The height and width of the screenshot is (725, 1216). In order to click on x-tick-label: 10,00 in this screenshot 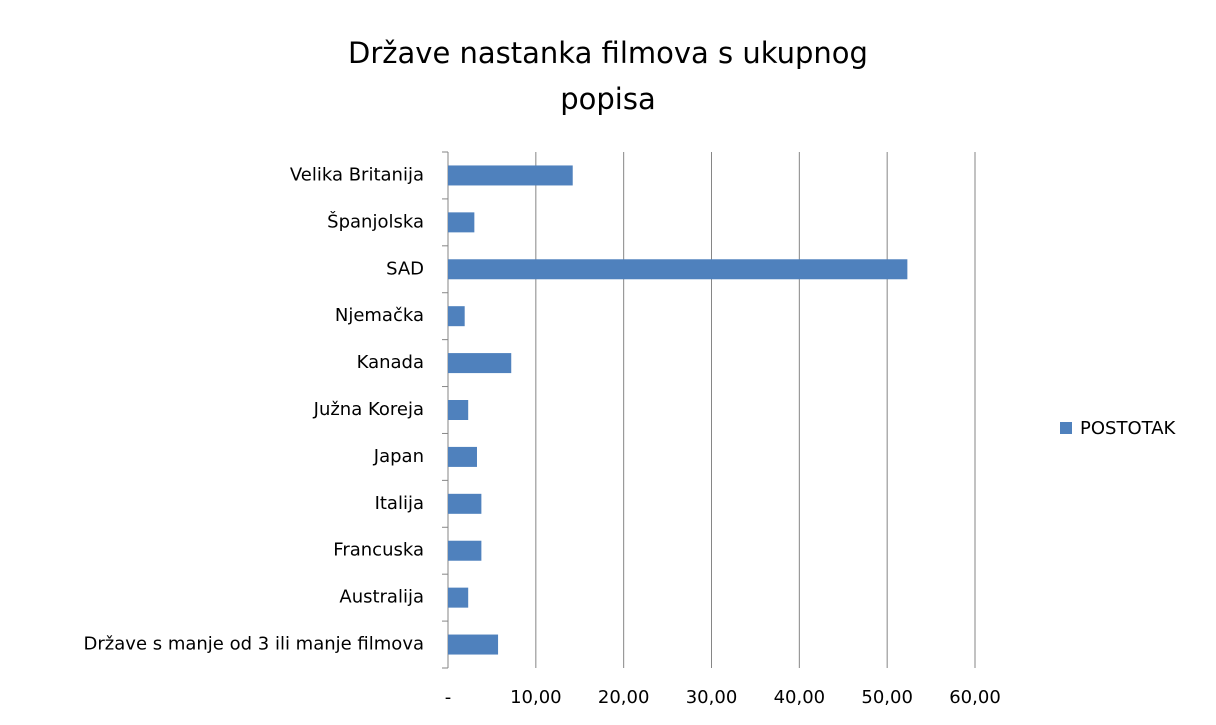, I will do `click(536, 697)`.